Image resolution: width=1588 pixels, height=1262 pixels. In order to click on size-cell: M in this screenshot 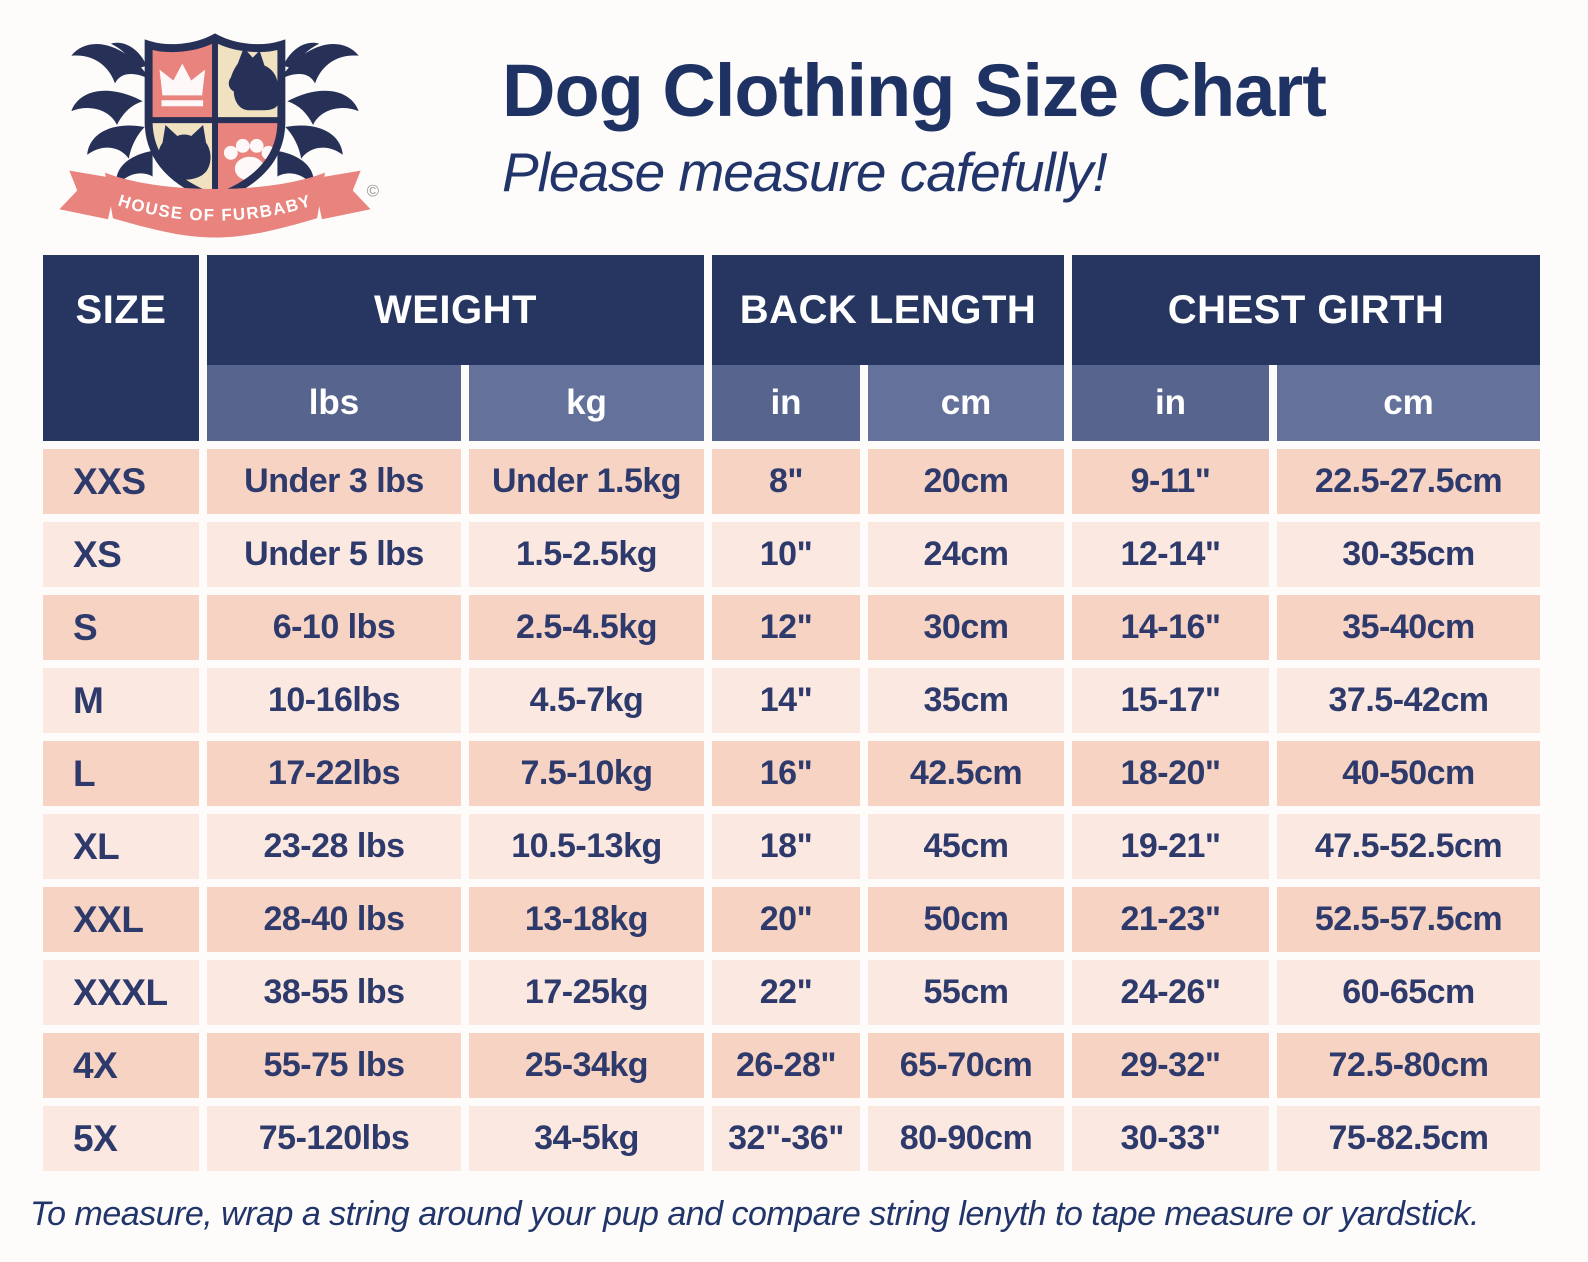, I will do `click(121, 700)`.